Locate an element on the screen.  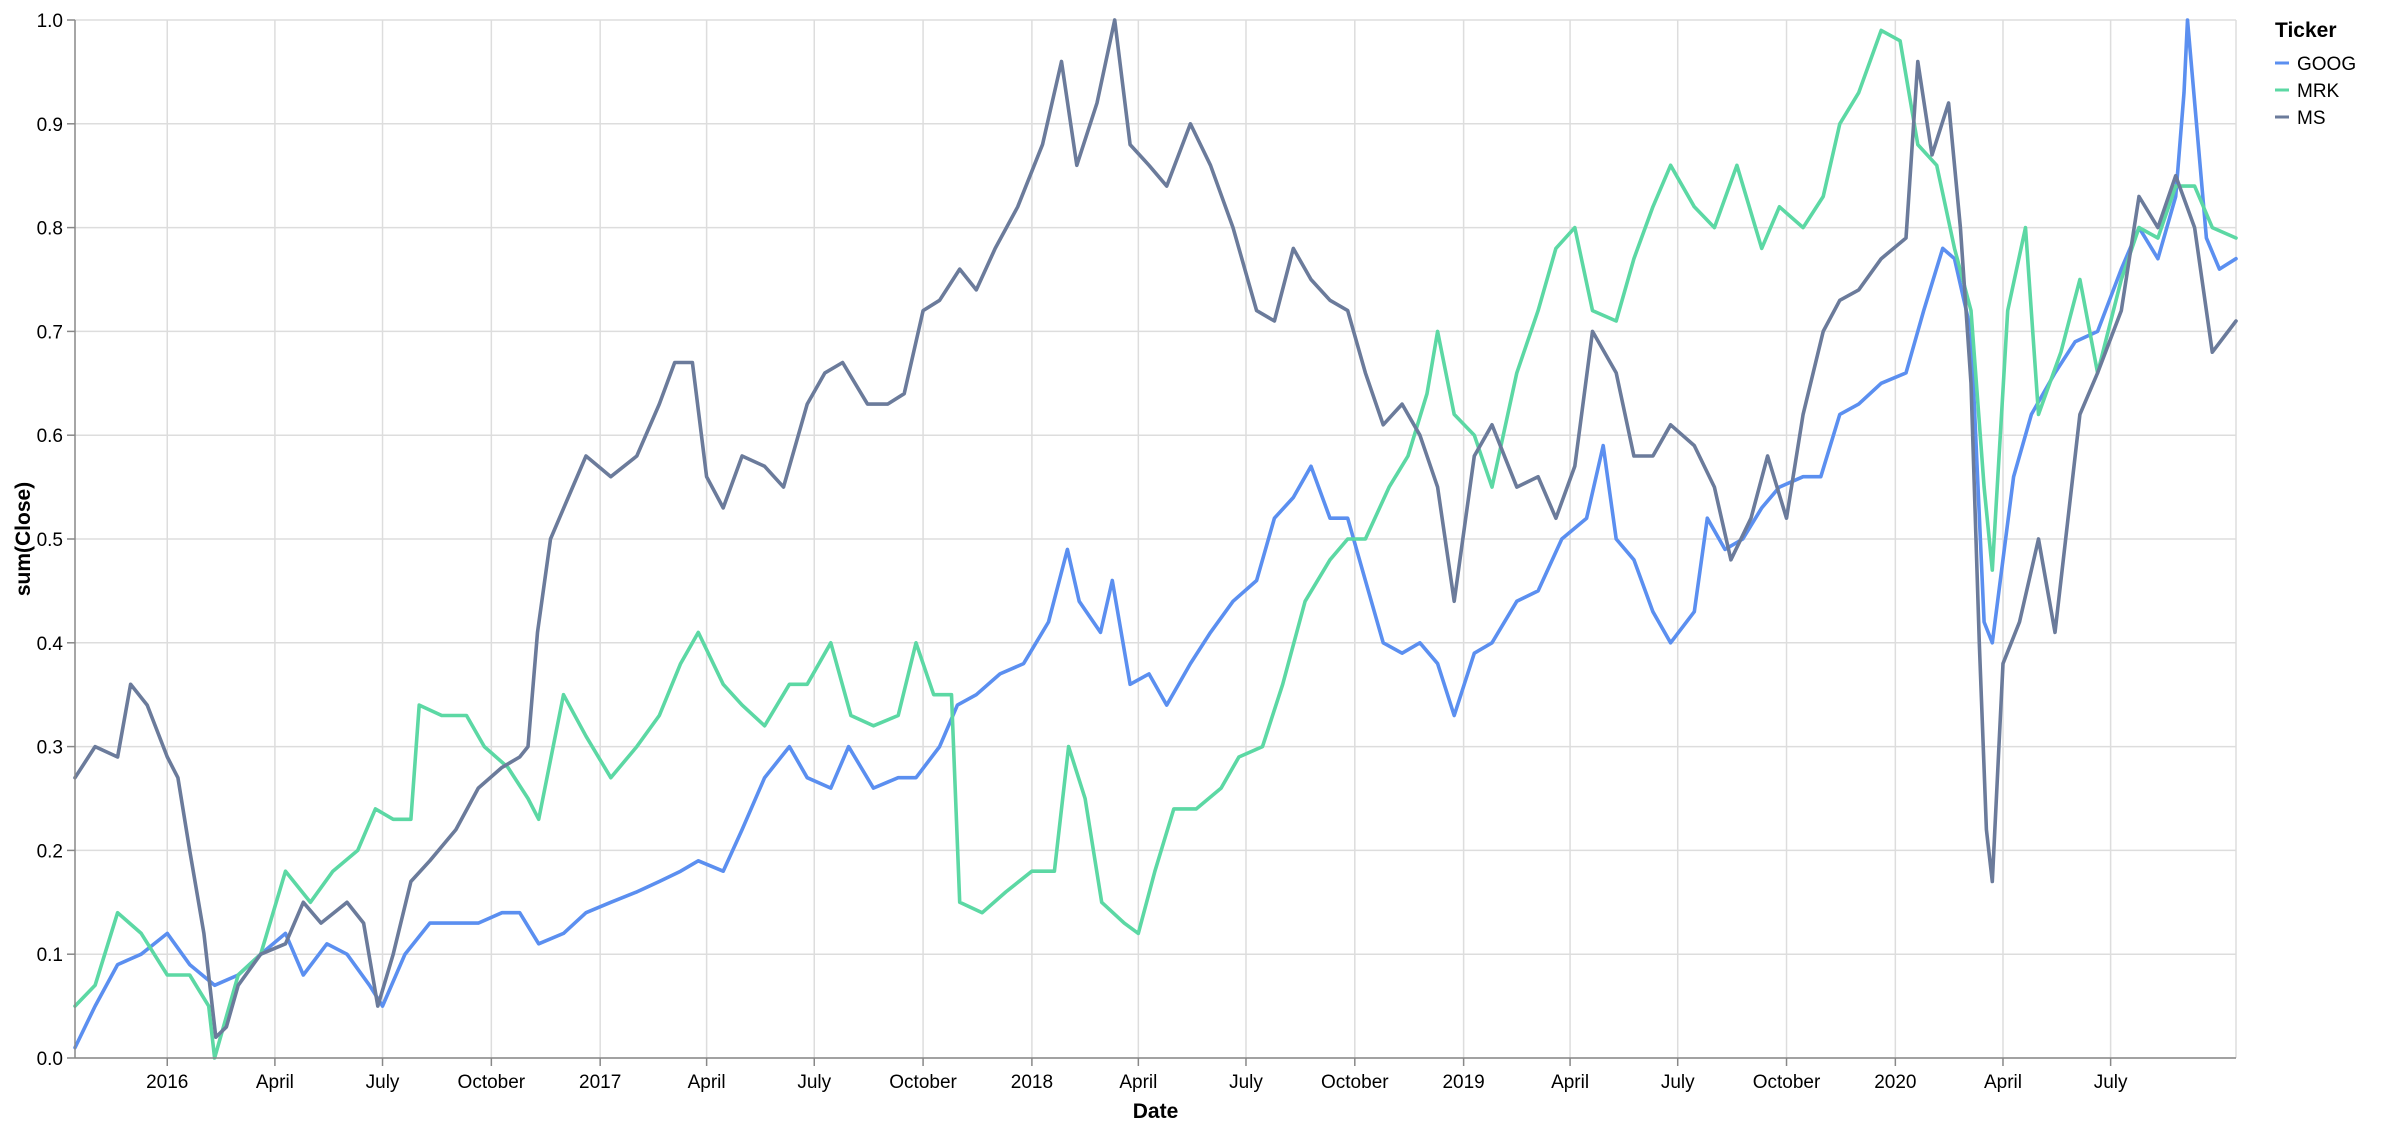
y-tick-label: 0.1 is located at coordinates (50, 955).